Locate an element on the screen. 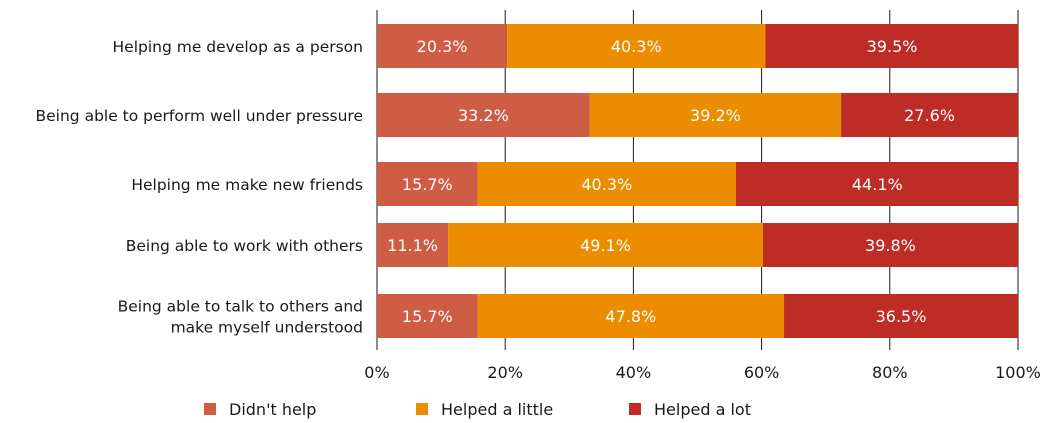 The height and width of the screenshot is (423, 1043). x-tick-label: 60% is located at coordinates (762, 372).